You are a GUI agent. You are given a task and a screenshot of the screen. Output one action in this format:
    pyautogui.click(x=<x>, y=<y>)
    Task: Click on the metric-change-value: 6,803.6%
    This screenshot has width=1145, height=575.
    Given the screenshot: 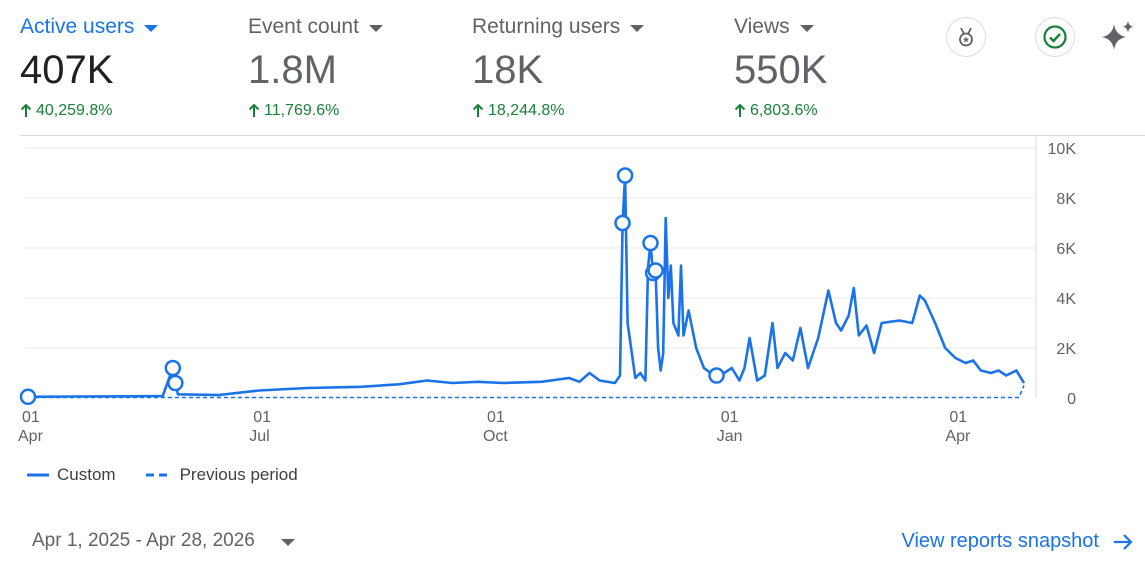 What is the action you would take?
    pyautogui.click(x=784, y=110)
    